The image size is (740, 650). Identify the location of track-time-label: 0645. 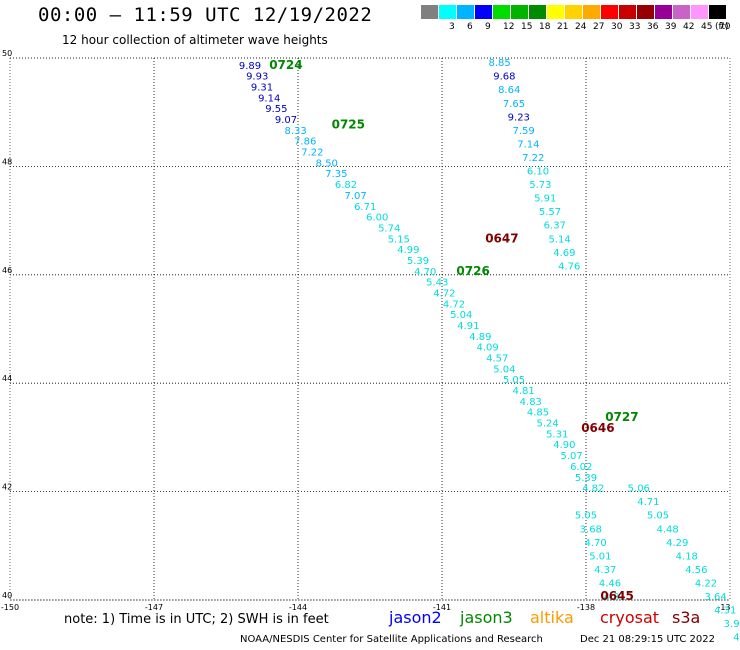
(616, 596).